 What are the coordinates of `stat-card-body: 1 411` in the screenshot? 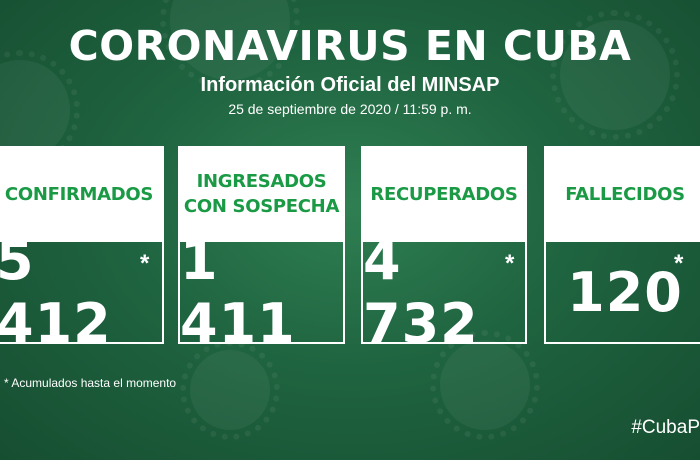 It's located at (261, 292).